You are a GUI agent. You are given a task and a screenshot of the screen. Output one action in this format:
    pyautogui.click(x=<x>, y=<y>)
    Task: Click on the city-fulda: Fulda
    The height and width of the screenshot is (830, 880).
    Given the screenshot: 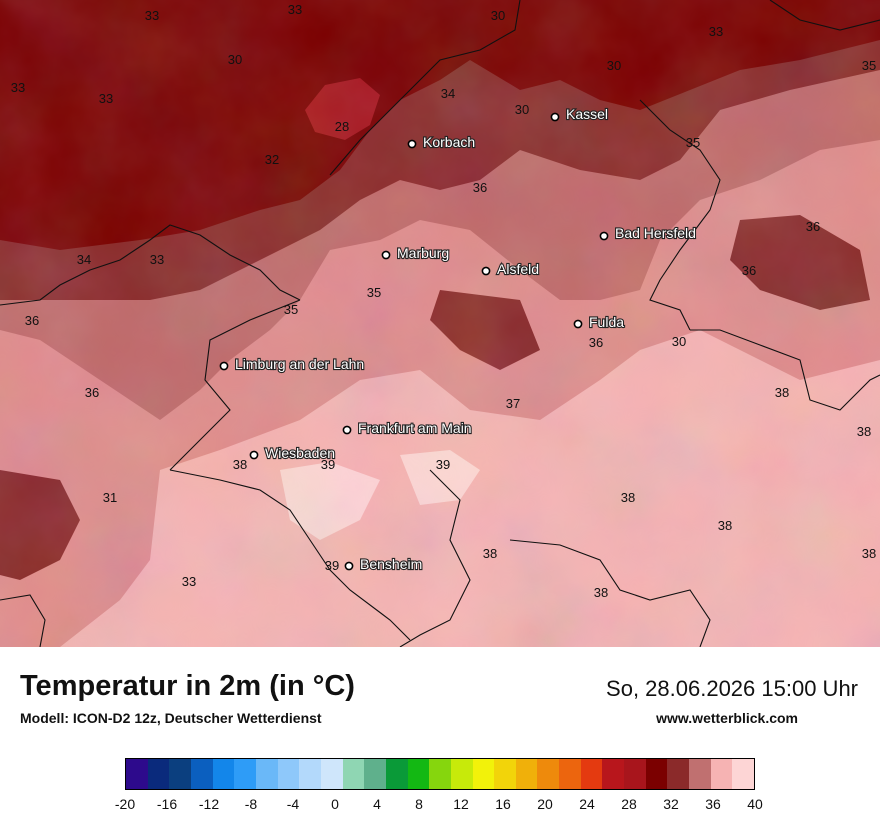 What is the action you would take?
    pyautogui.click(x=599, y=322)
    